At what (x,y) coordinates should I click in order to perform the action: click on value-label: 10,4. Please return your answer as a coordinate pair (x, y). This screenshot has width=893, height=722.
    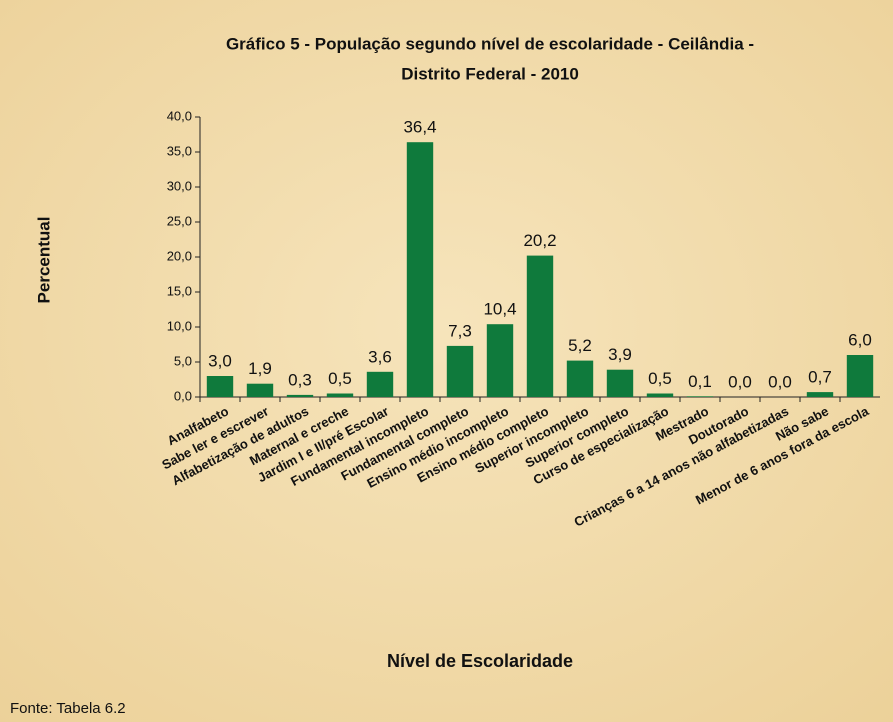
    Looking at the image, I should click on (499, 309).